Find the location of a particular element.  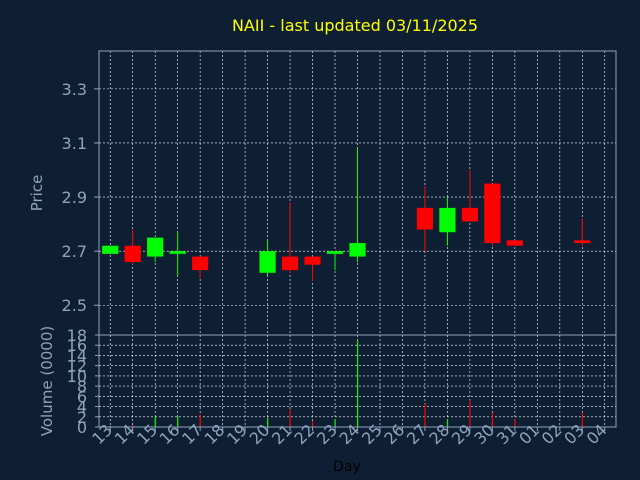

chart-title: NAII - last updated 03/11/2025 is located at coordinates (355, 25).